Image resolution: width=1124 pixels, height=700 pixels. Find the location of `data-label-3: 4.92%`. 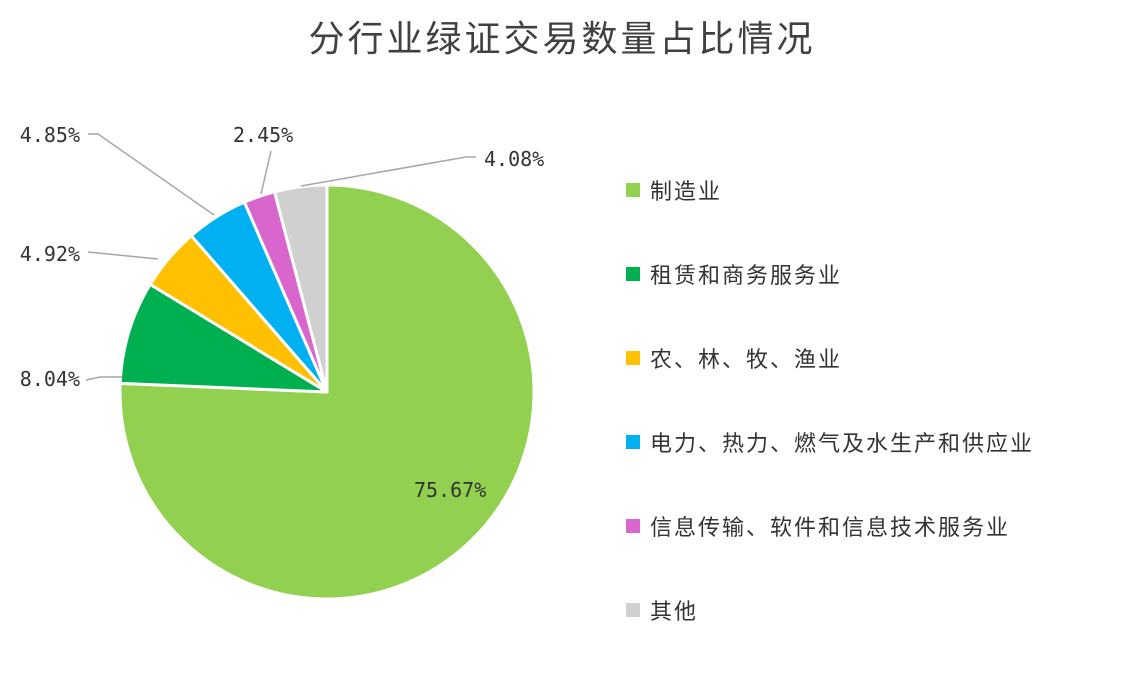

data-label-3: 4.92% is located at coordinates (50, 254).